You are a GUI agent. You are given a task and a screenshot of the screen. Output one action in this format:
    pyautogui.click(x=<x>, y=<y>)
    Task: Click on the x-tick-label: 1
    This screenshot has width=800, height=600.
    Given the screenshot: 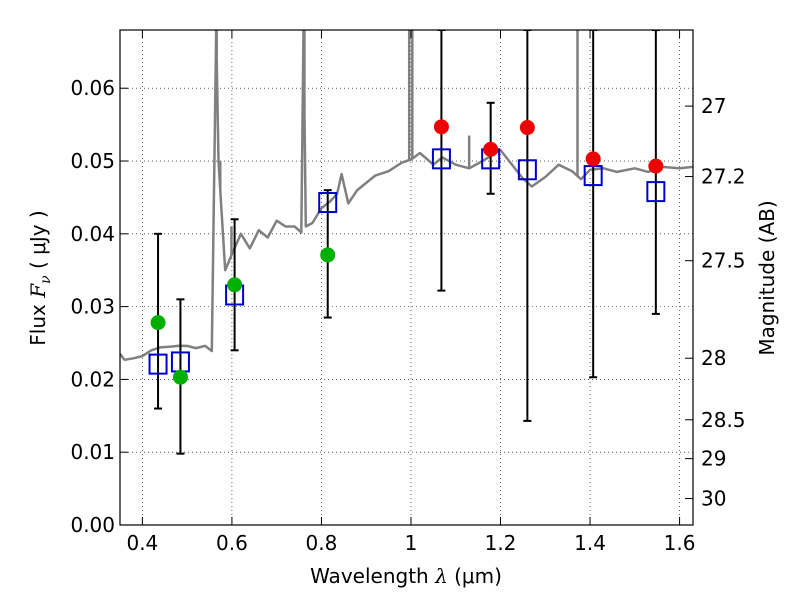 What is the action you would take?
    pyautogui.click(x=411, y=543)
    